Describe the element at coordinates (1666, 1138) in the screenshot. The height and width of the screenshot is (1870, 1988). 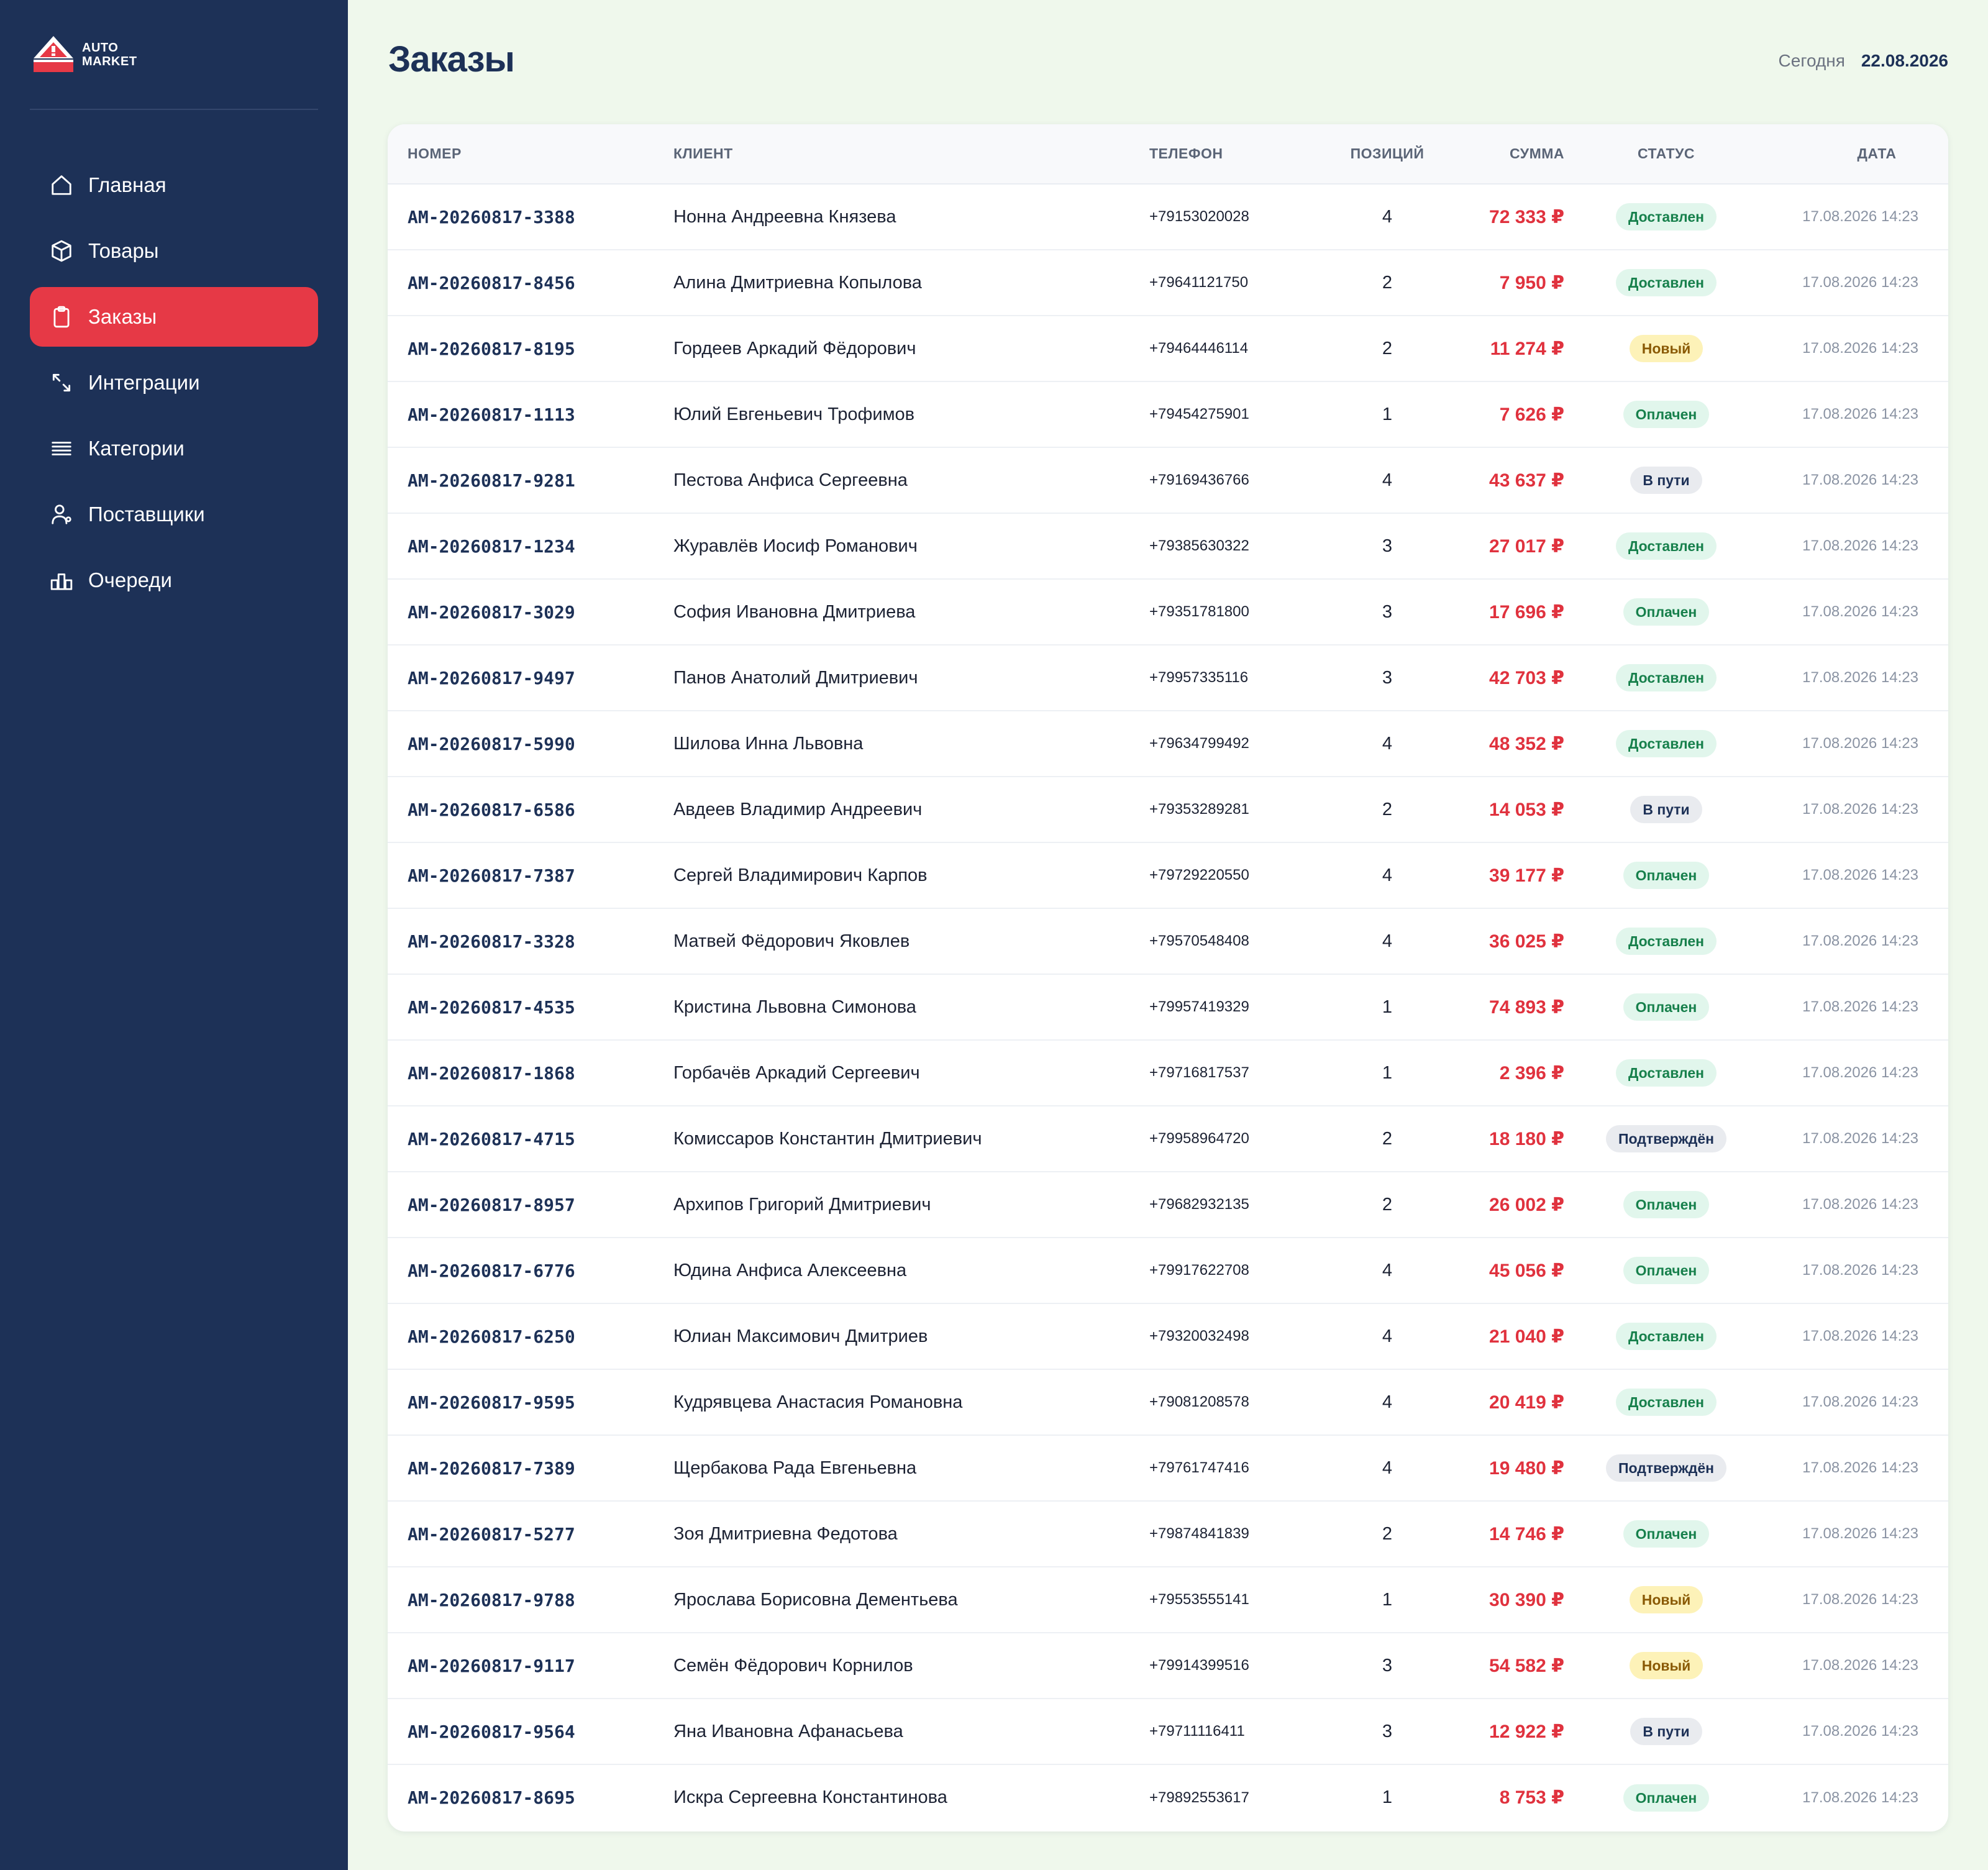
I see `status-cell: Подтверждён` at that location.